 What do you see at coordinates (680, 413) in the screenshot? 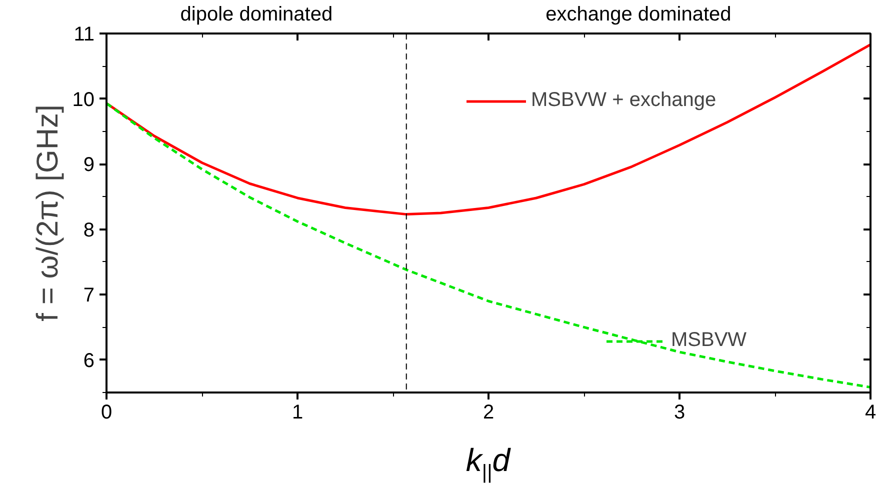
I see `x-tick-label: 3` at bounding box center [680, 413].